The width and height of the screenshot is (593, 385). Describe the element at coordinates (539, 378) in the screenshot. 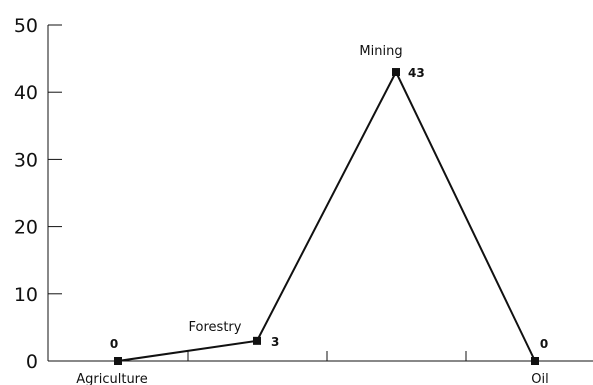

I see `category-label: Oil` at that location.